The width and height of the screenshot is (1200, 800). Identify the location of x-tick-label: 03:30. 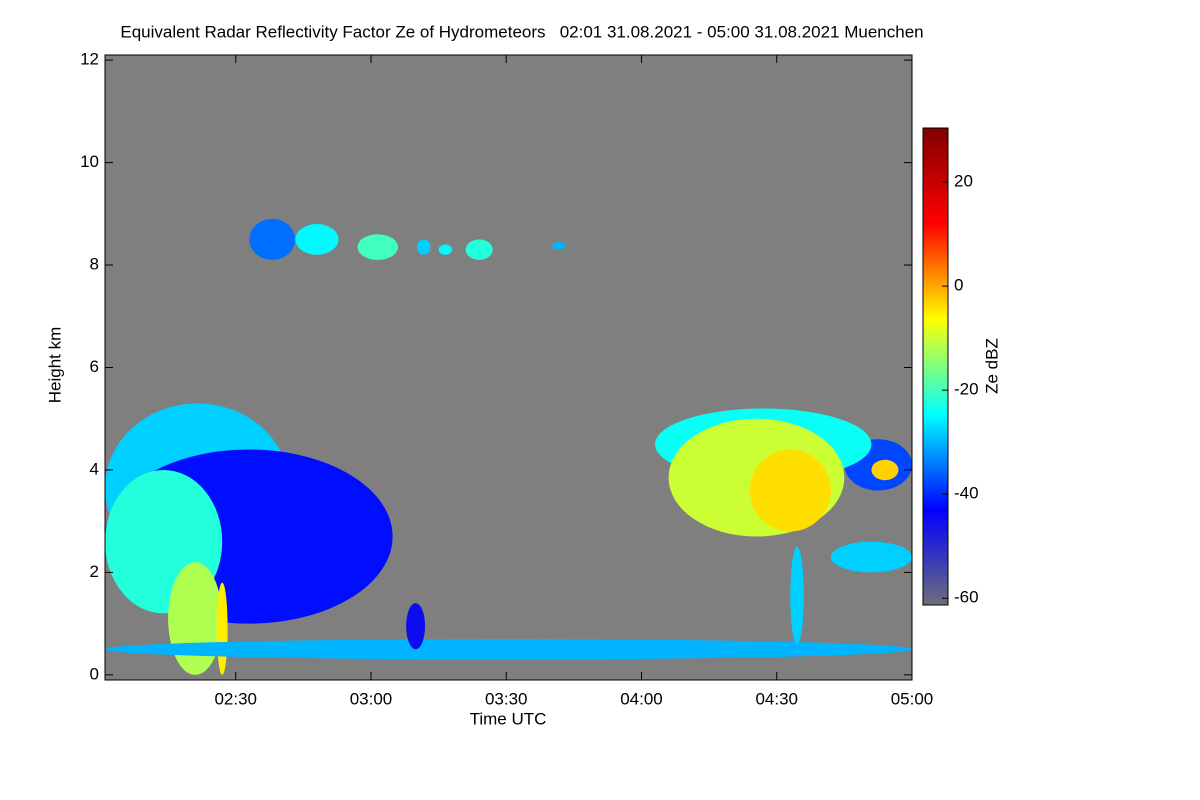
(506, 698).